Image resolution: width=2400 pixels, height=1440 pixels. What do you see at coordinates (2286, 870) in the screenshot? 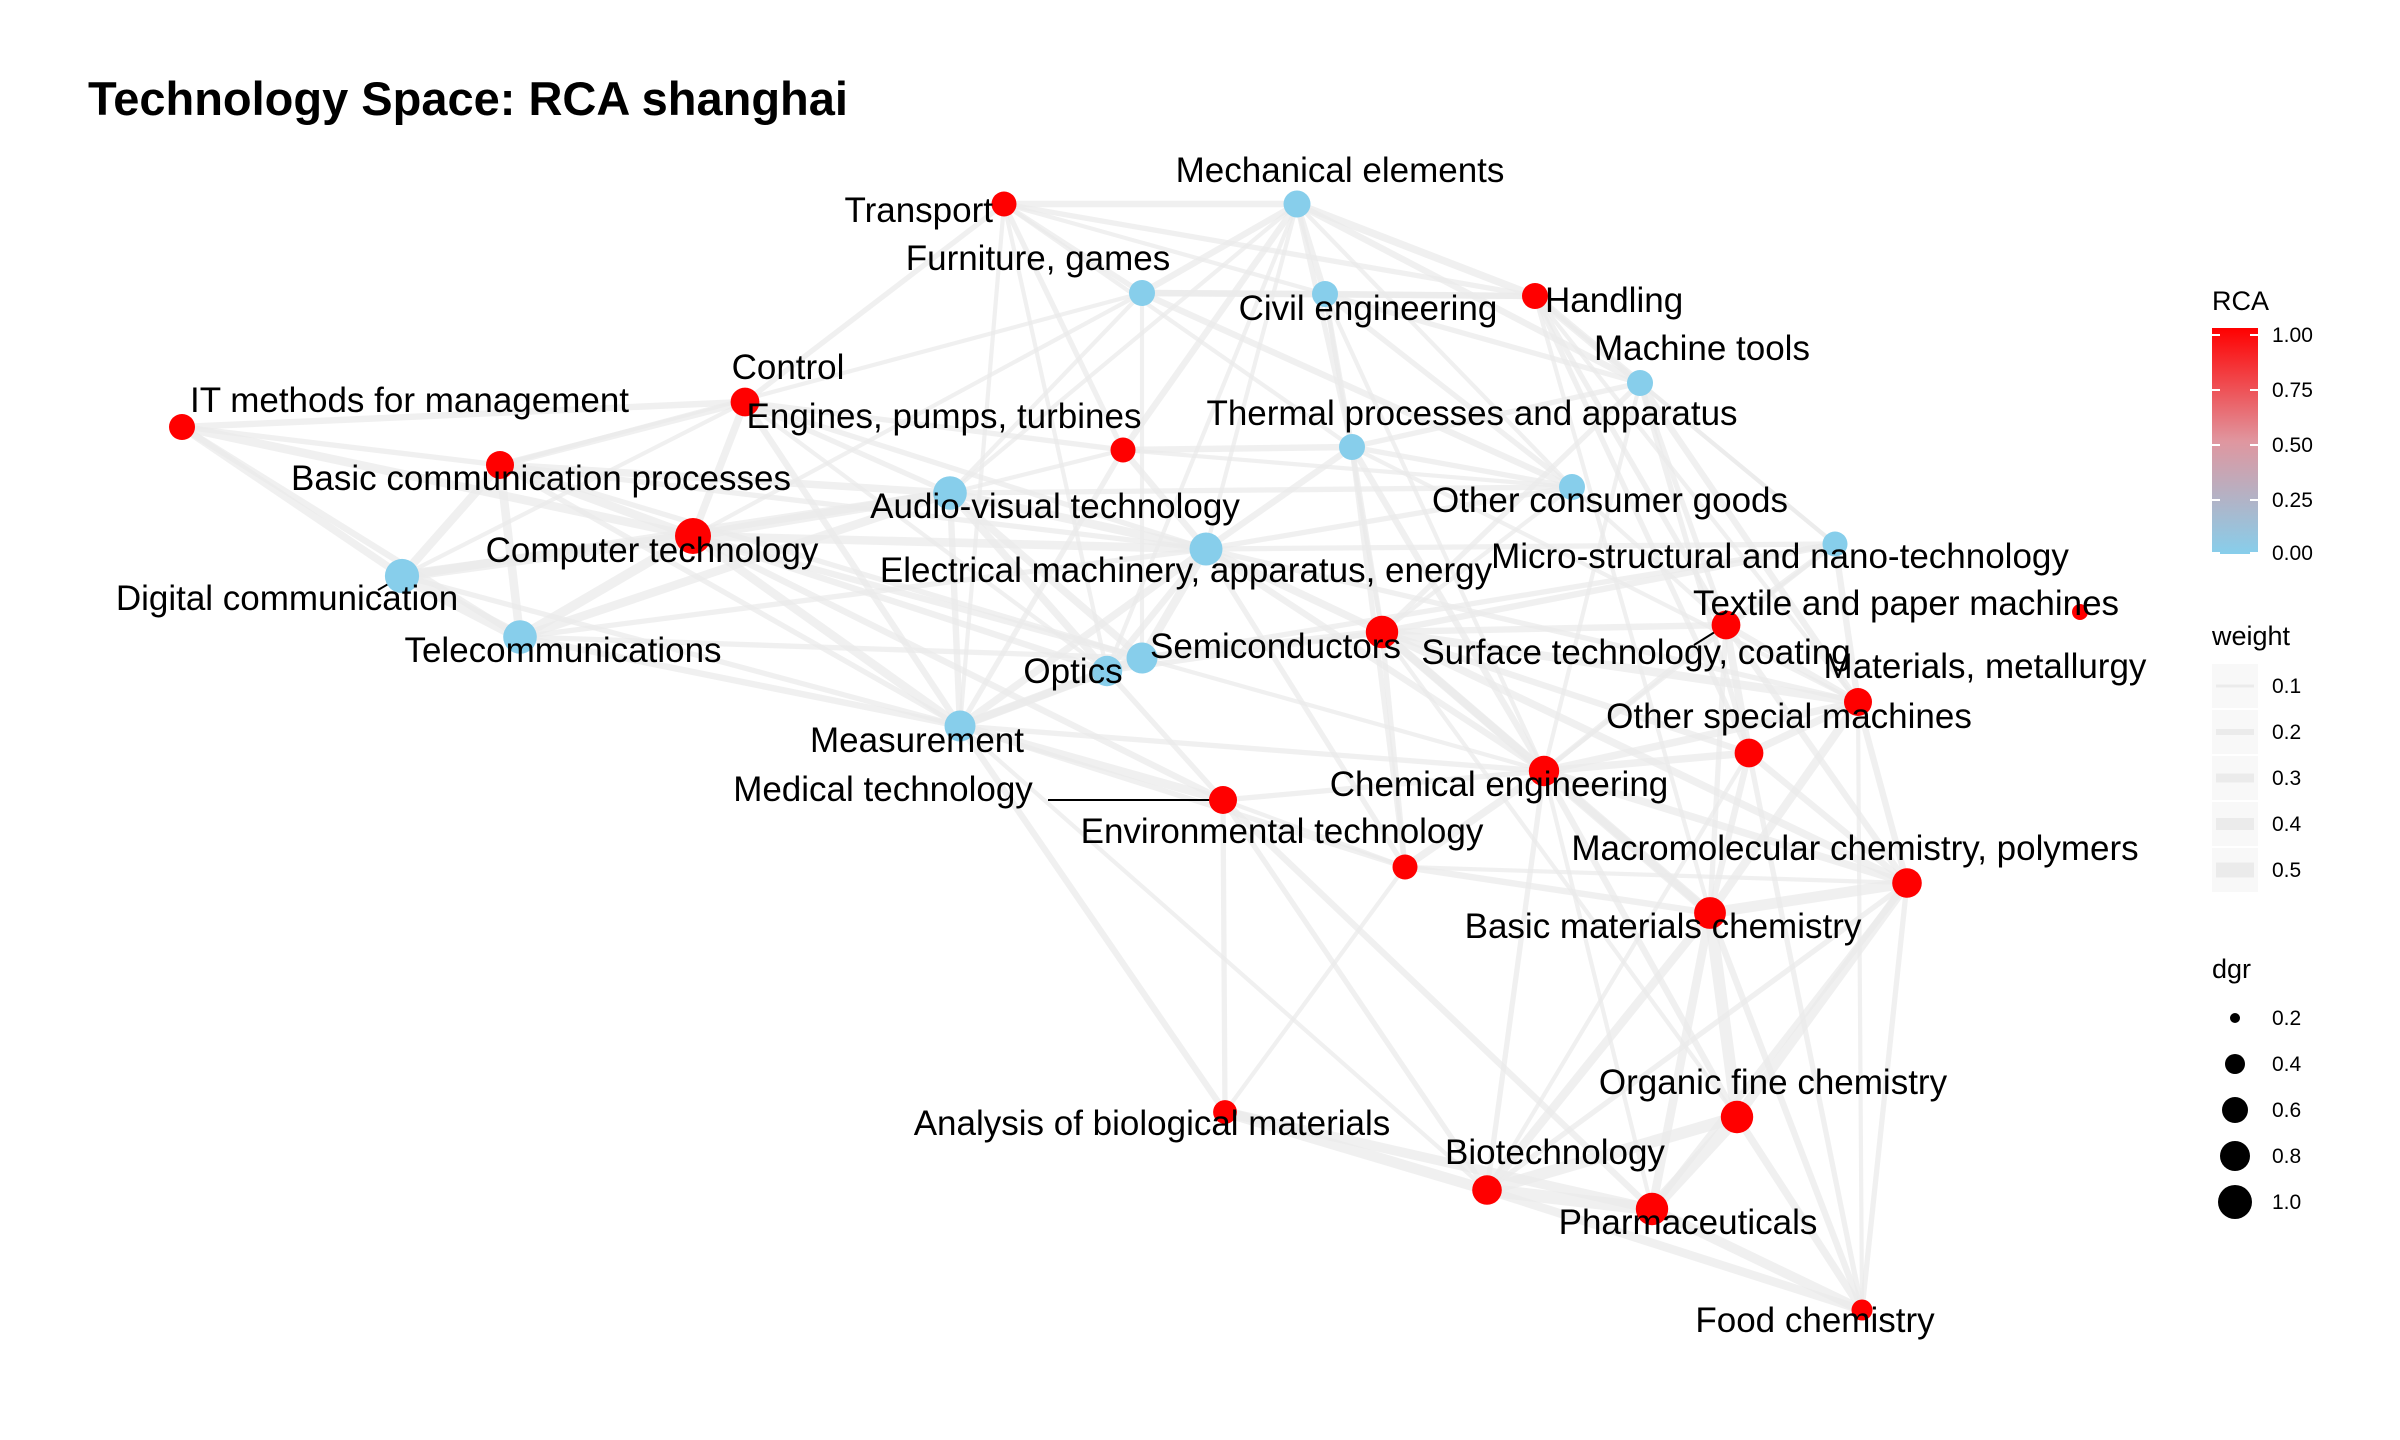
I see `weight-key-label: 0.5` at bounding box center [2286, 870].